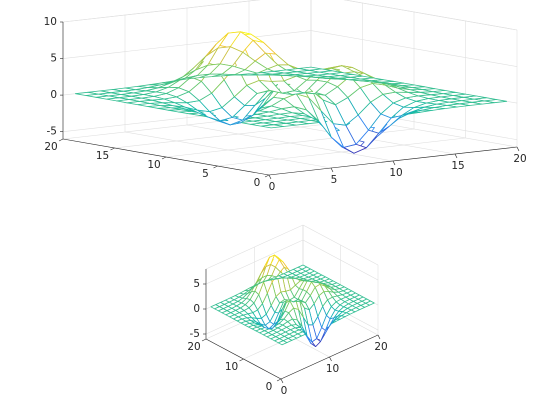 The image size is (560, 420). I want to click on bottom-axes-box, so click(291, 326).